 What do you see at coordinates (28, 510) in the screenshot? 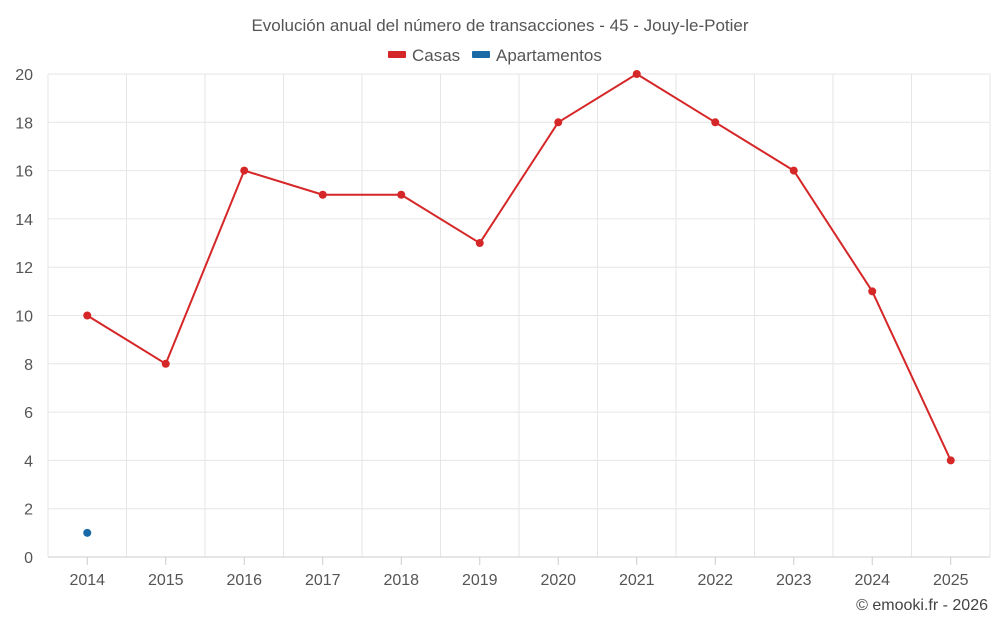
I see `y-tick-label: 2` at bounding box center [28, 510].